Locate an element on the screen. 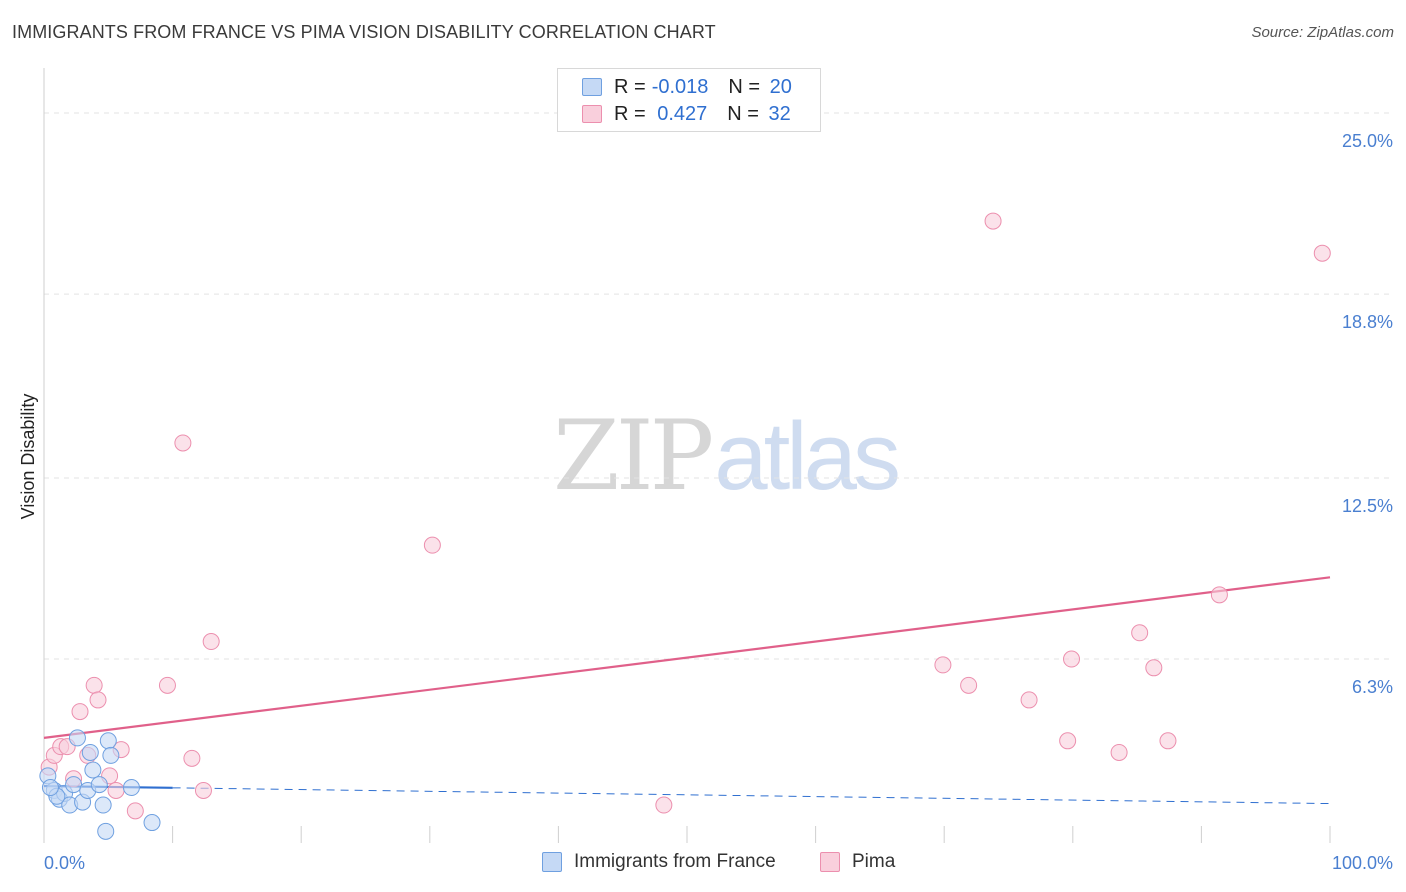  legend-row-france: R = -0.018 N = 20 is located at coordinates (687, 87).